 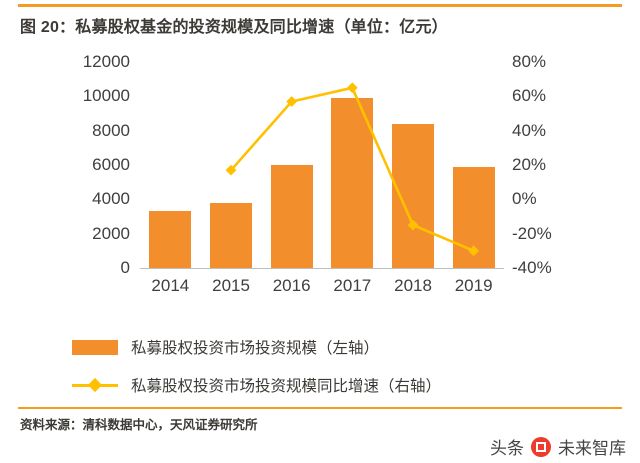 What do you see at coordinates (91, 164) in the screenshot?
I see `left-axis: 12000 10000 8000 6000 4000 2000 0` at bounding box center [91, 164].